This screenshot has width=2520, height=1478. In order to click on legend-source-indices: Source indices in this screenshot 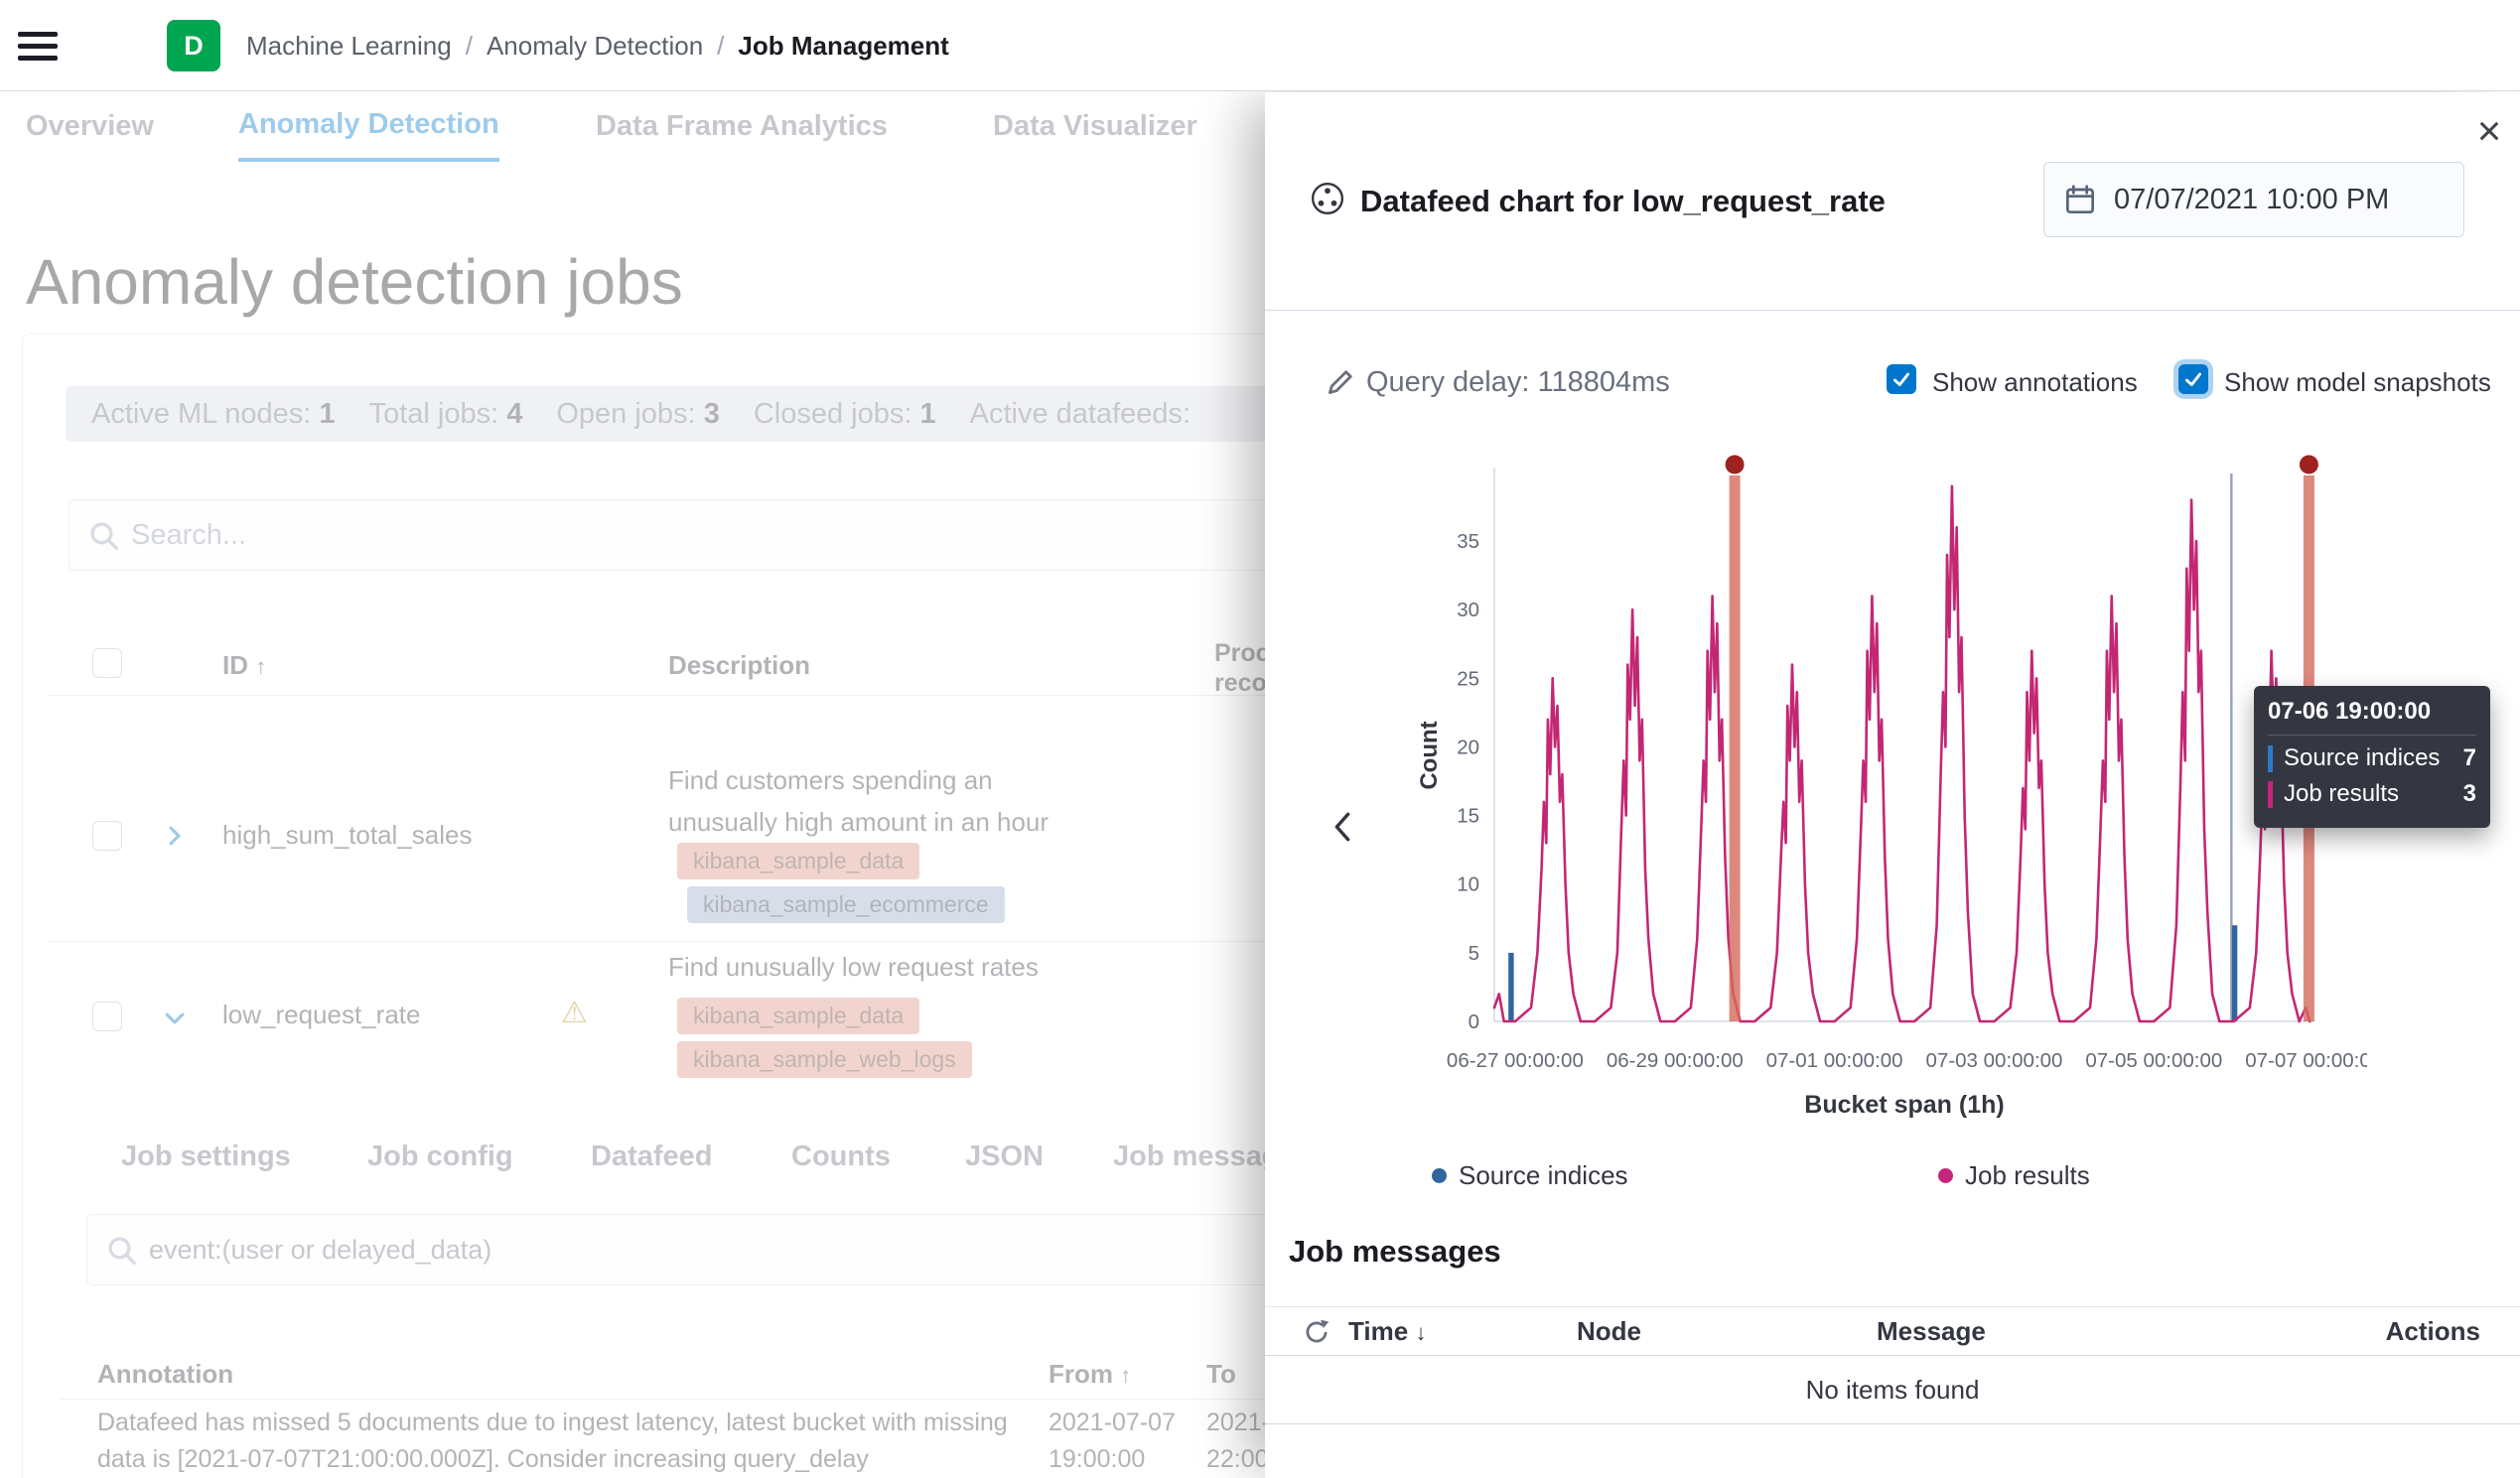, I will do `click(1530, 1175)`.